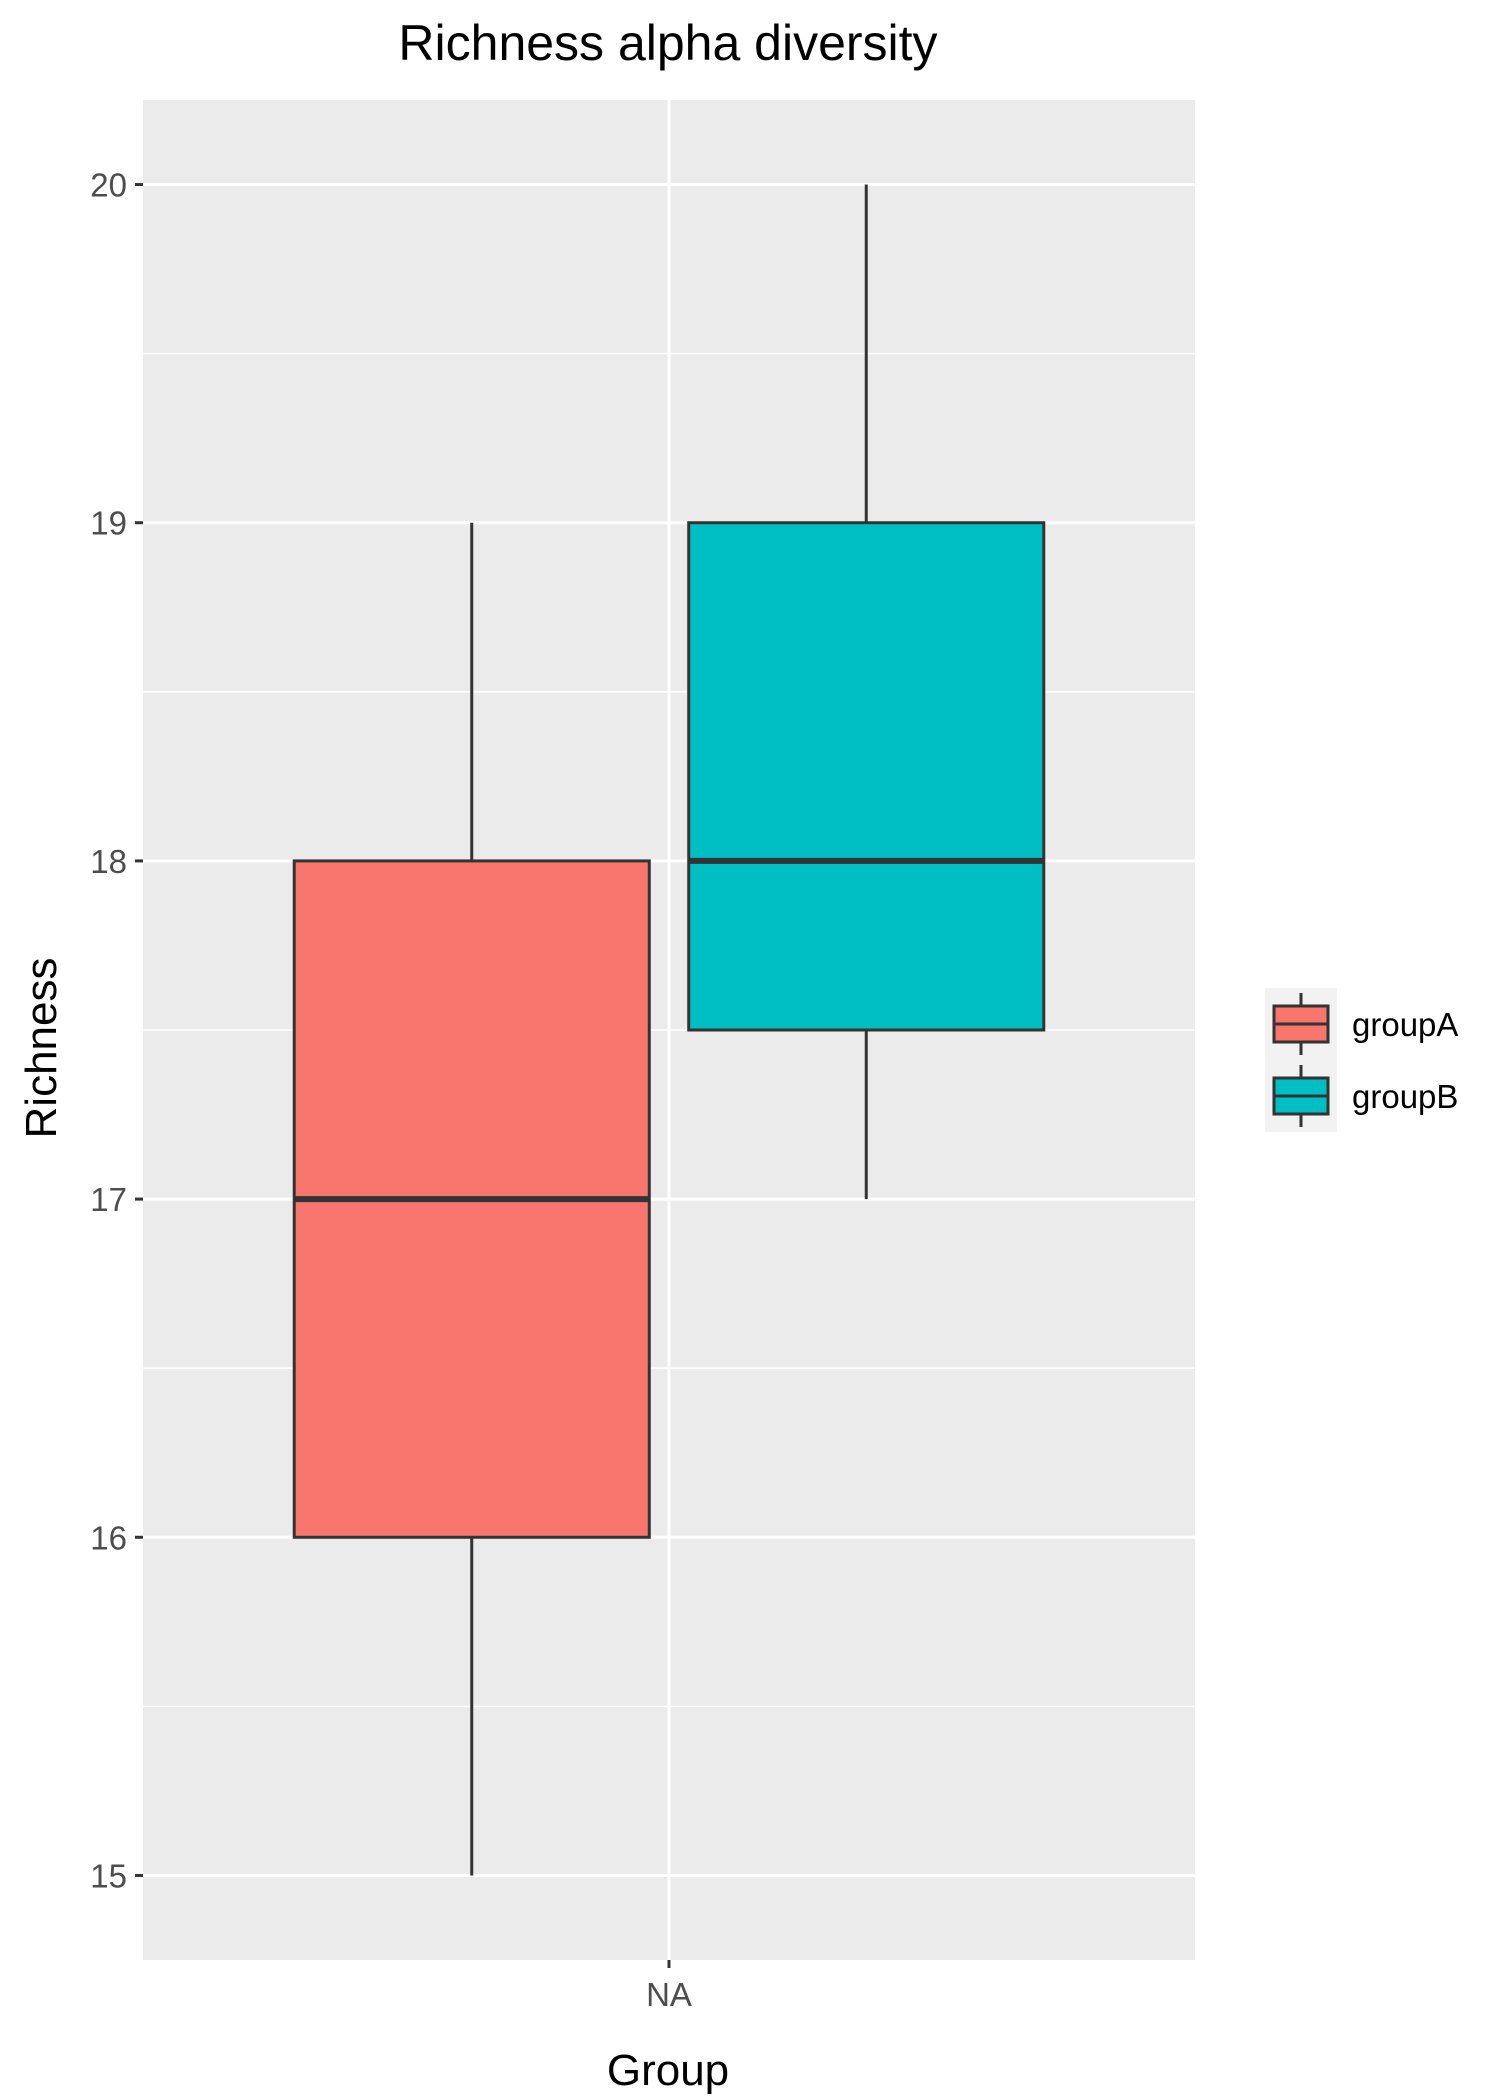  Describe the element at coordinates (668, 2070) in the screenshot. I see `x-axis-title: Group` at that location.